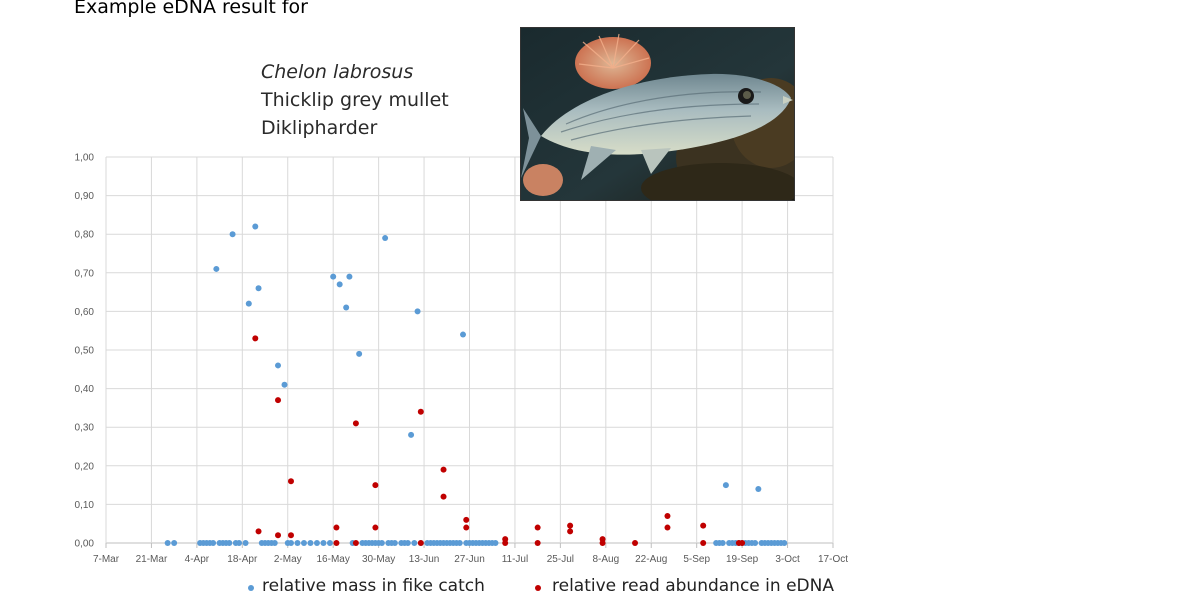 The image size is (1200, 600). What do you see at coordinates (85, 235) in the screenshot?
I see `y-tick-label: 0,80` at bounding box center [85, 235].